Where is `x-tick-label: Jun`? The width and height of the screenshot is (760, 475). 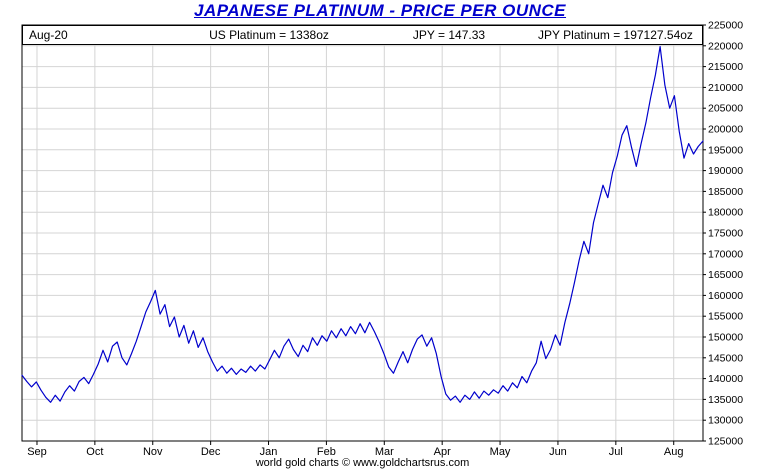
x-tick-label: Jun is located at coordinates (558, 452).